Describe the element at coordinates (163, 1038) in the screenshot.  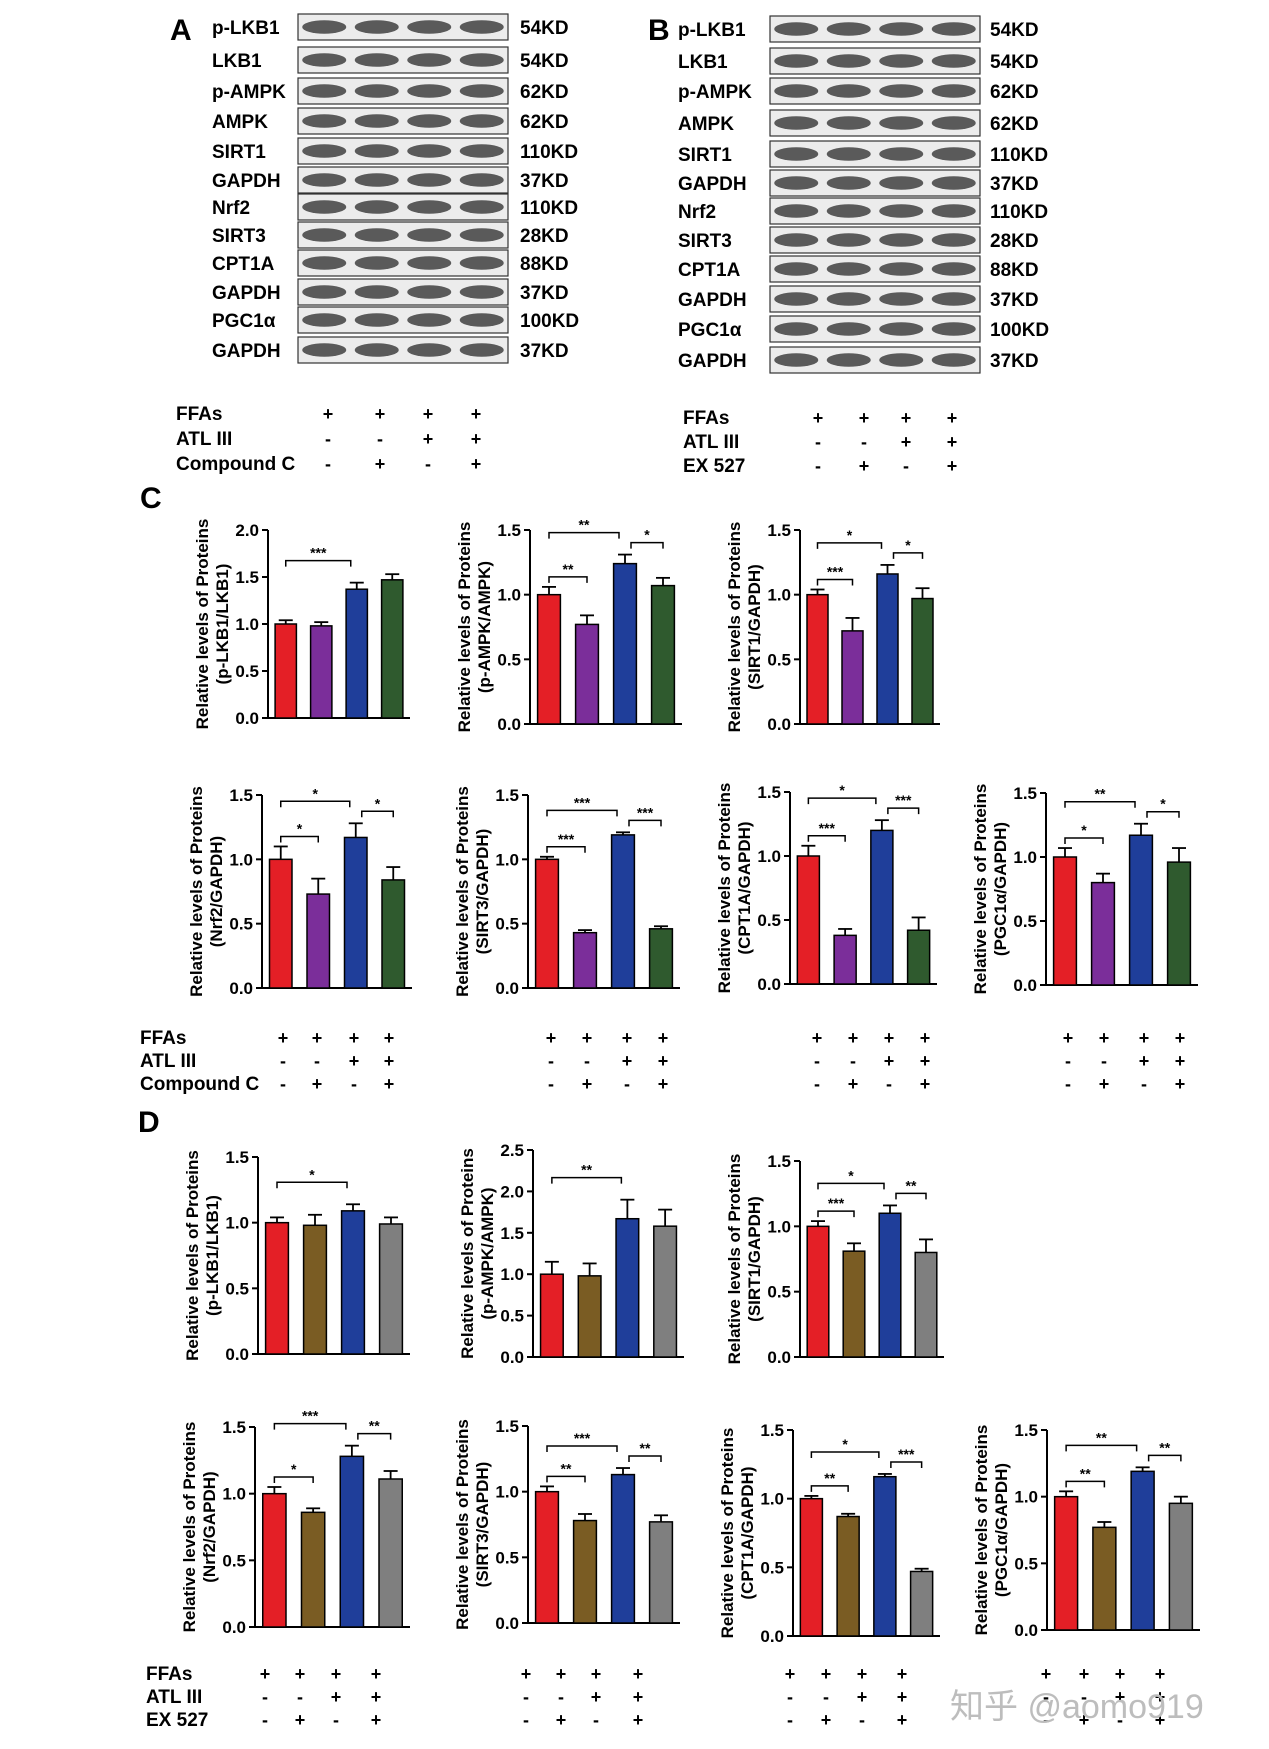
I see `c-condition-label: FFAs` at that location.